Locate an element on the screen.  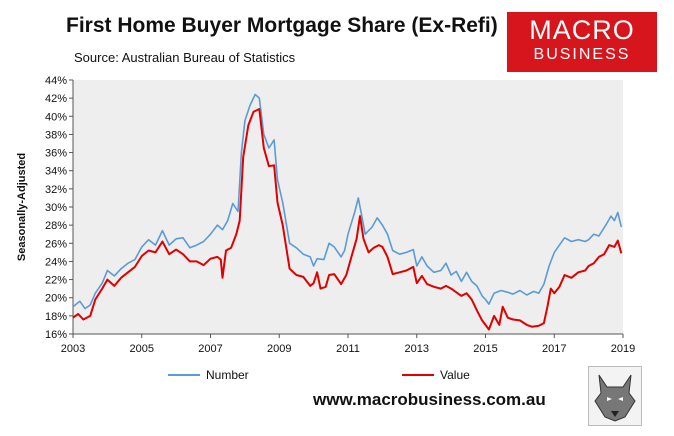
y-axis-label: Seasonally-Adjusted is located at coordinates (22, 207).